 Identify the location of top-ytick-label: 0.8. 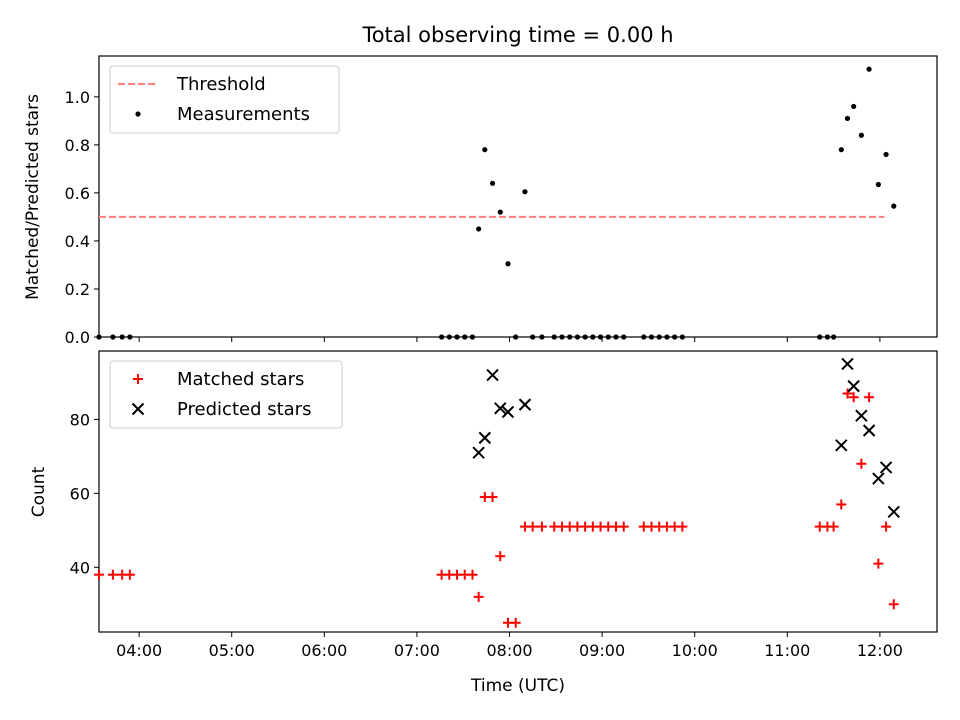
(77, 145).